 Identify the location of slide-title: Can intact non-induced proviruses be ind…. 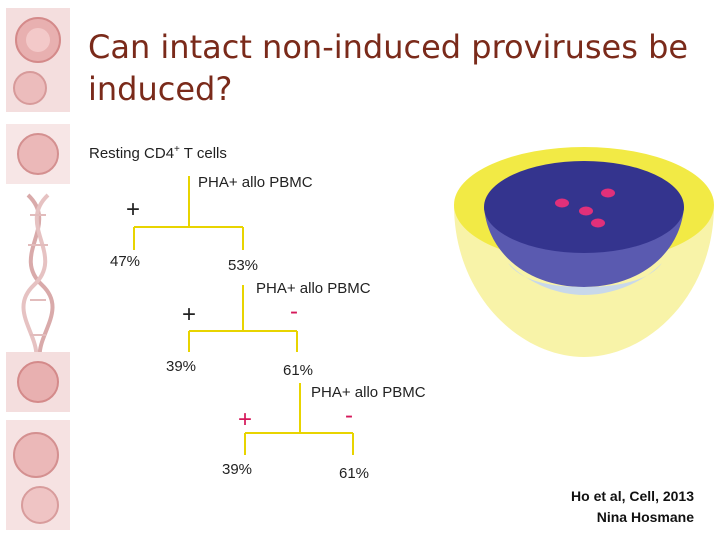
(388, 68).